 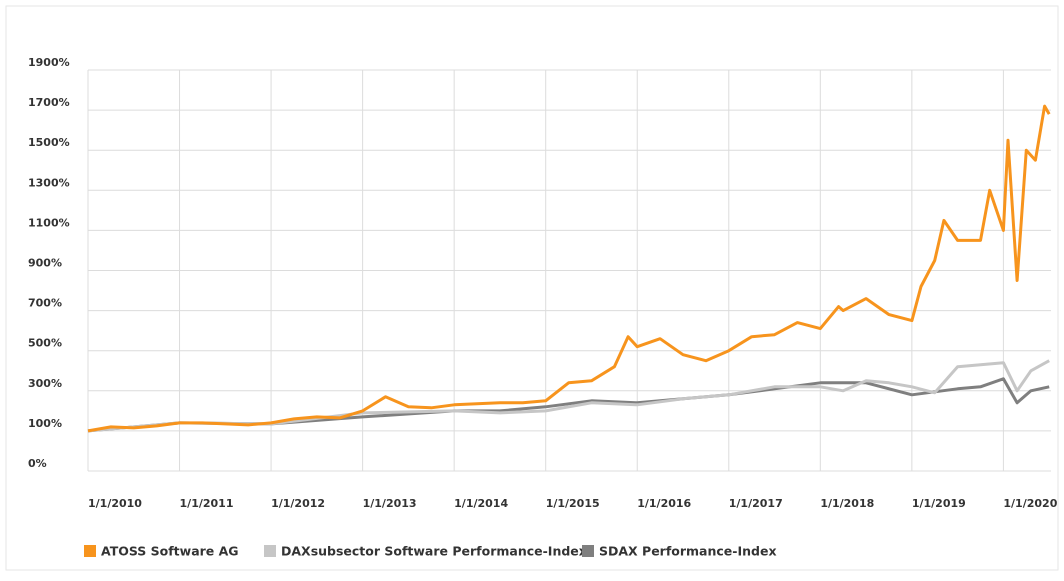 What do you see at coordinates (664, 503) in the screenshot?
I see `x-tick-label: 1/1/2016` at bounding box center [664, 503].